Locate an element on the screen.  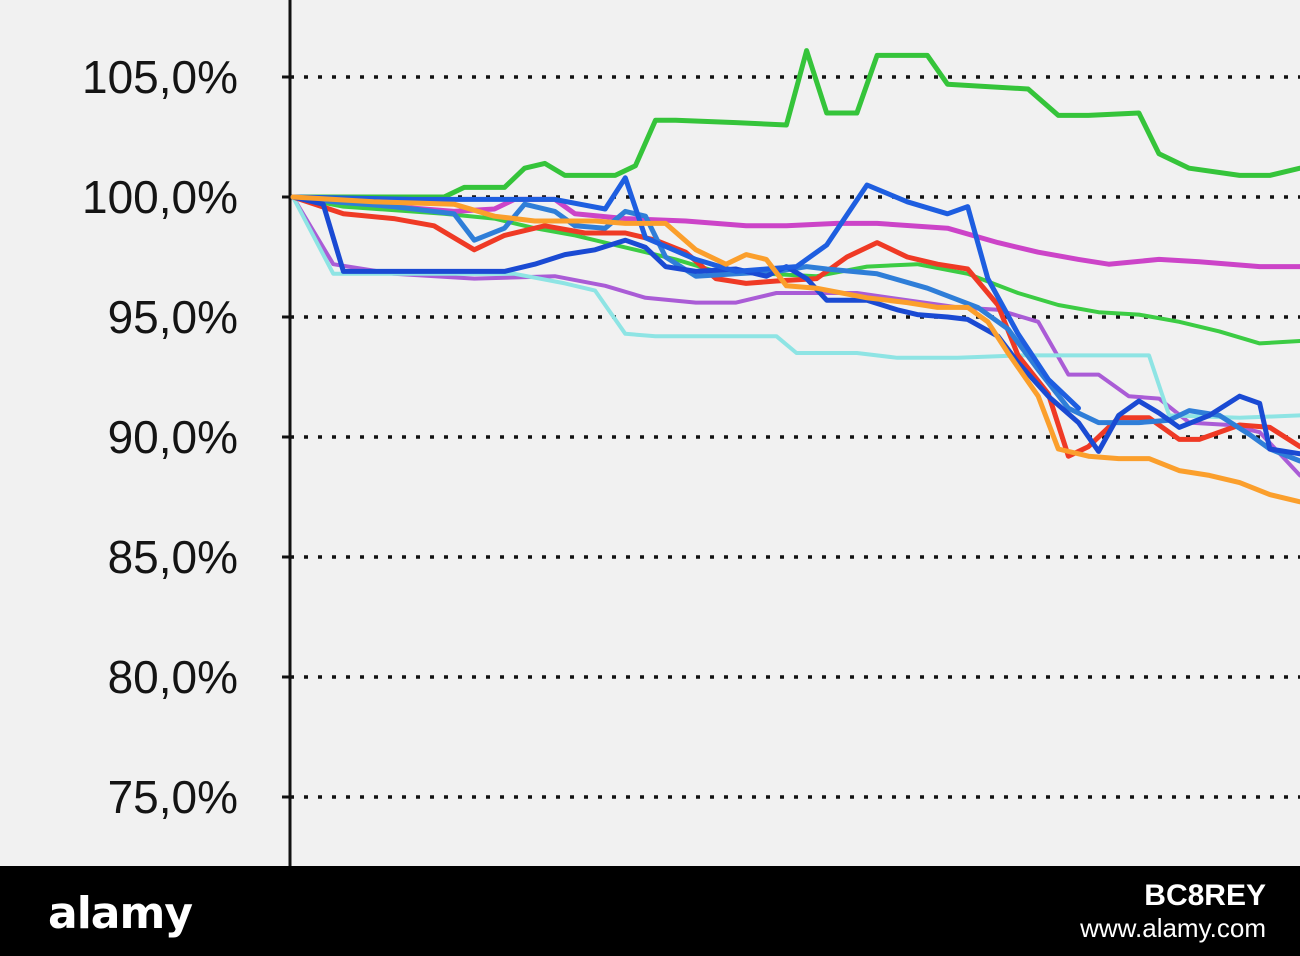
image-code: BC8REY is located at coordinates (1205, 895).